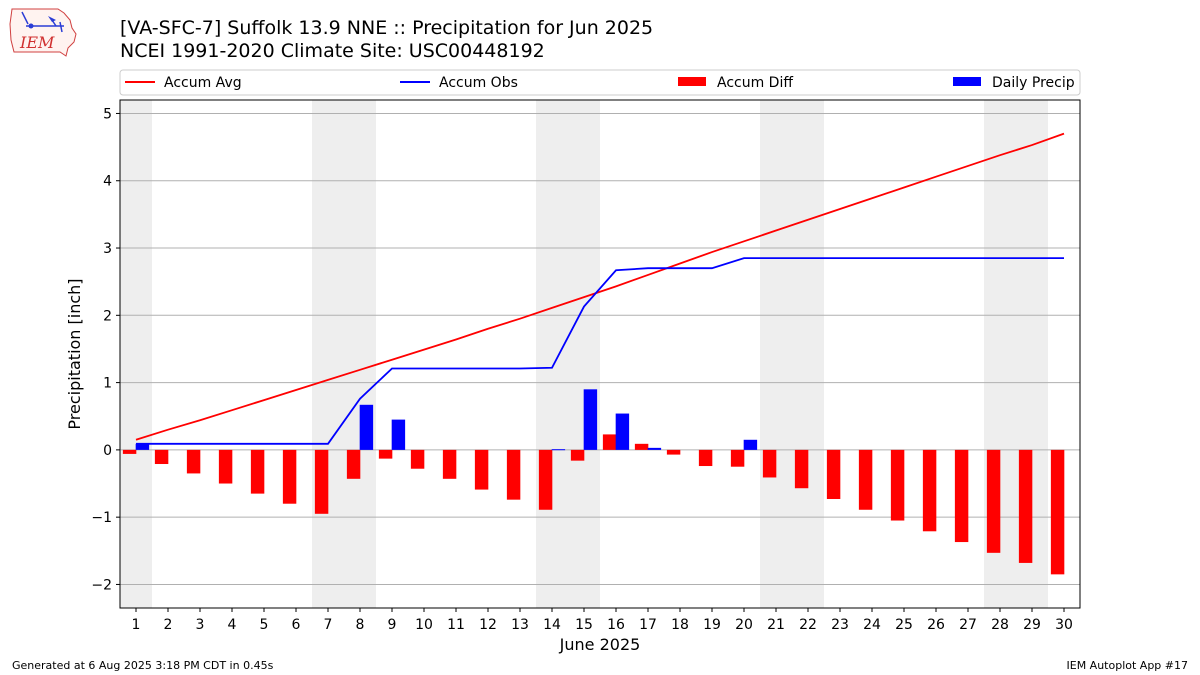 The width and height of the screenshot is (1200, 675). What do you see at coordinates (107, 182) in the screenshot?
I see `y-tick-label: 4` at bounding box center [107, 182].